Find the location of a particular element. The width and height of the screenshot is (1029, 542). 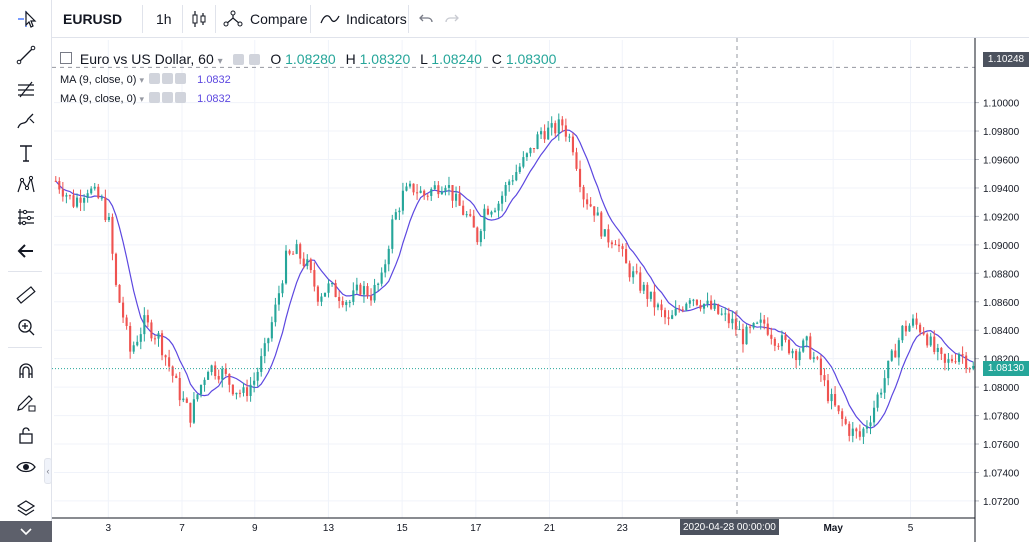

ma-legend-2: MA (9, close, 0) ▾ 1.0832 is located at coordinates (145, 98).